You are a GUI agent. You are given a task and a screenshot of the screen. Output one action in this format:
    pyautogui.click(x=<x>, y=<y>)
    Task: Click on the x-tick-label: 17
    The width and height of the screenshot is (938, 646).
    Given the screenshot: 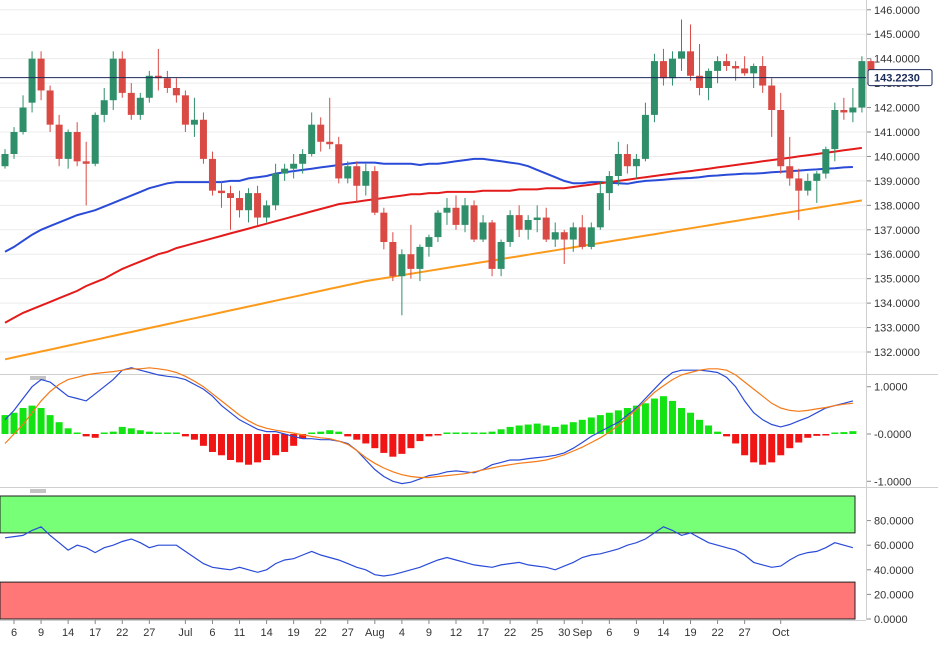 What is the action you would take?
    pyautogui.click(x=95, y=633)
    